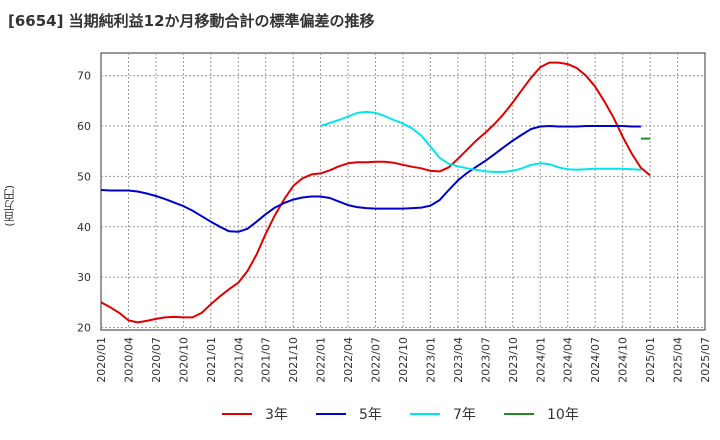 Image resolution: width=720 pixels, height=440 pixels. What do you see at coordinates (321, 360) in the screenshot?
I see `x-tick-label: 2022/01` at bounding box center [321, 360].